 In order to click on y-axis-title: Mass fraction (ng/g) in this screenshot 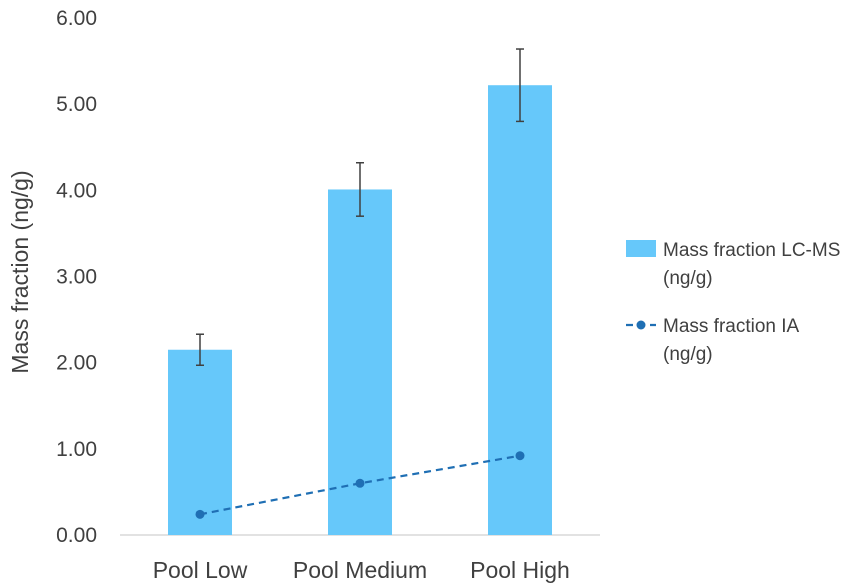, I will do `click(20, 271)`.